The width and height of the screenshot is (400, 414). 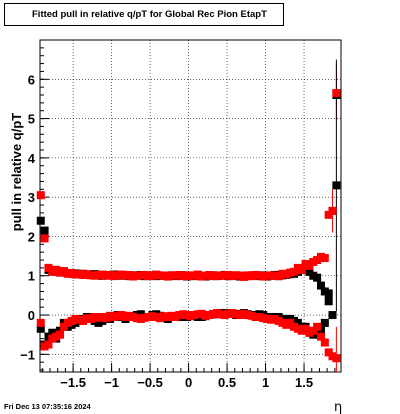 What do you see at coordinates (334, 215) in the screenshot?
I see `error-bars` at bounding box center [334, 215].